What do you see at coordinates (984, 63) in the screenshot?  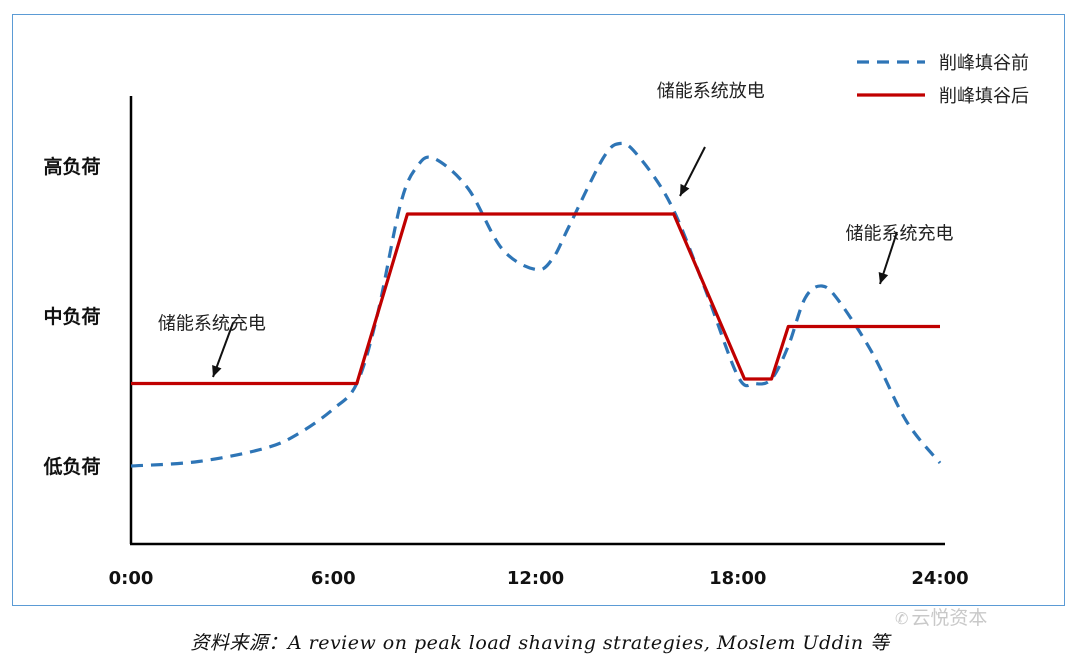 I see `legend-label: 削峰填谷前` at bounding box center [984, 63].